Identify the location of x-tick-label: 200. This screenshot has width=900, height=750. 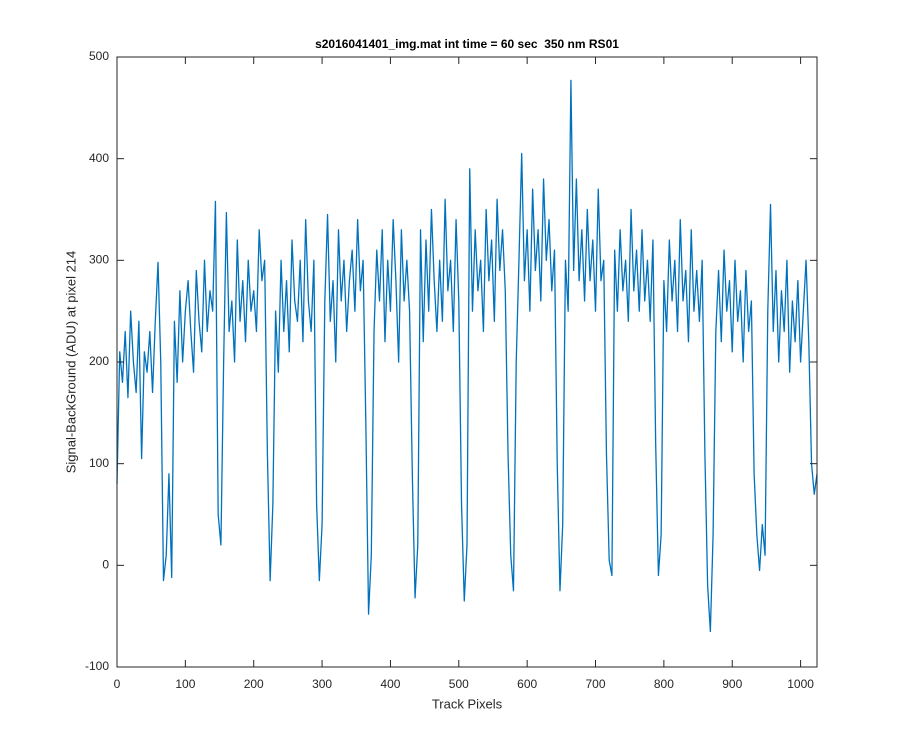
(254, 684).